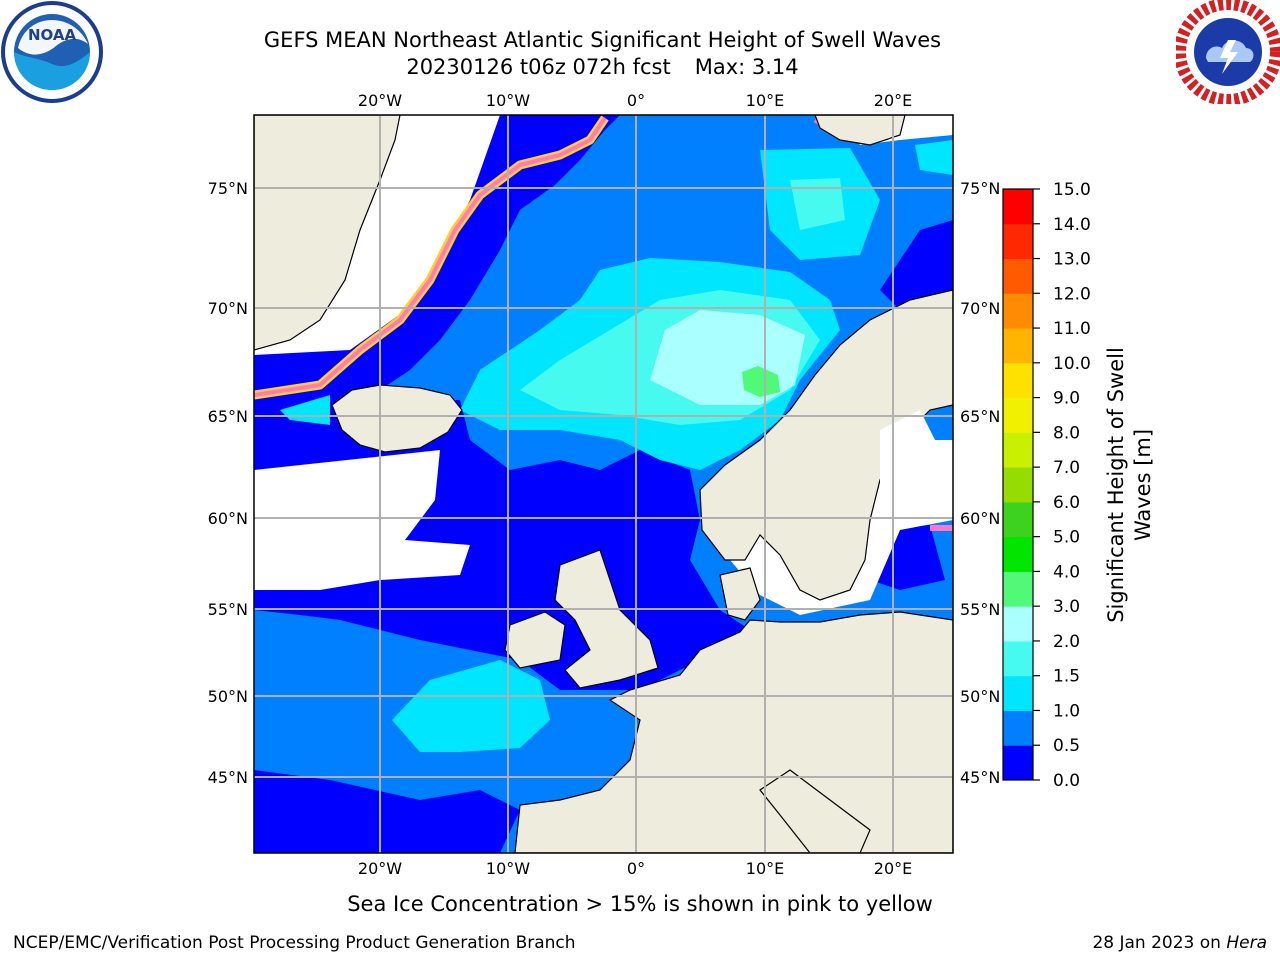 This screenshot has height=960, width=1280. Describe the element at coordinates (228, 483) in the screenshot. I see `lat-labels-left: 75°N 70°N 65°N 60°N 55°N 50°N 45°N` at that location.